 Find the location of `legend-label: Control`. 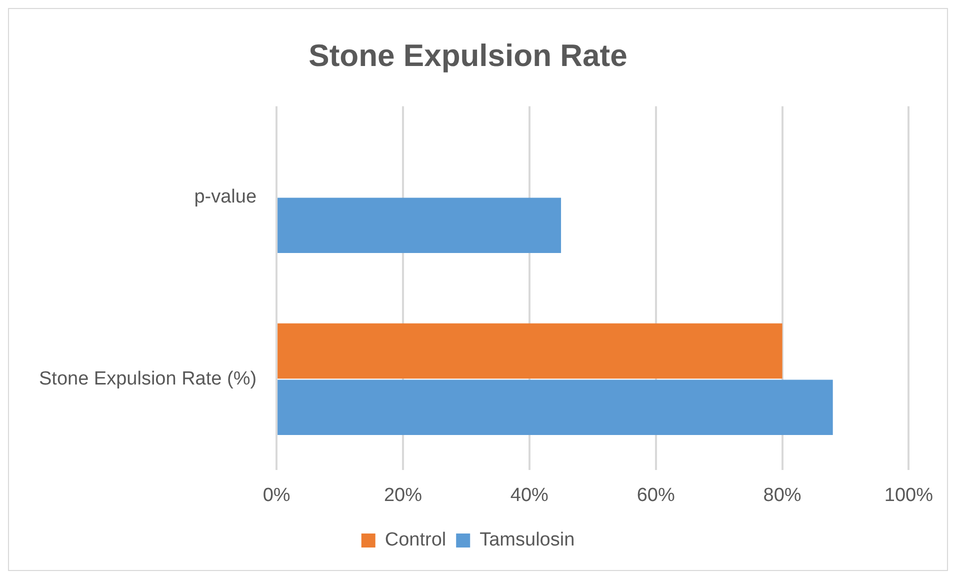

legend-label: Control is located at coordinates (415, 540).